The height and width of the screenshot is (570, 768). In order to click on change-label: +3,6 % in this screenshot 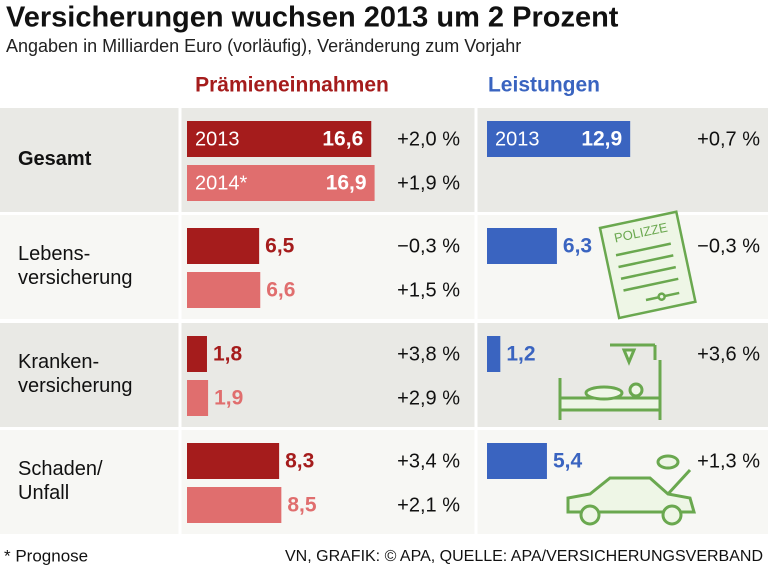, I will do `click(728, 354)`.